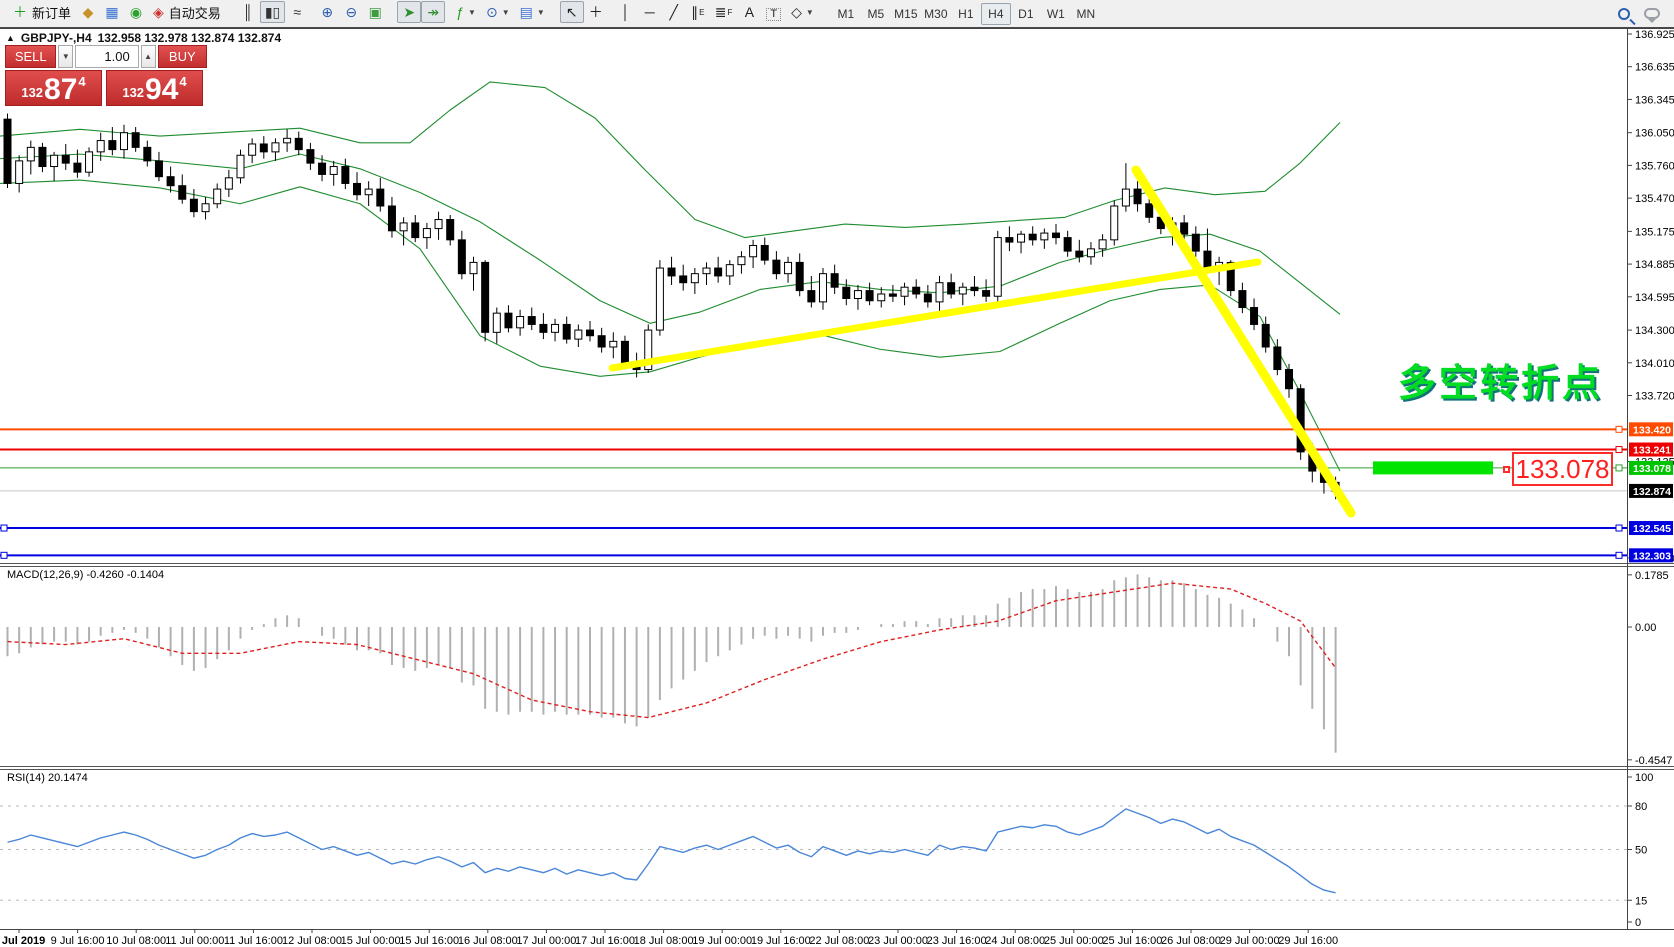 This screenshot has height=947, width=1674. I want to click on svg-text: 134.300, so click(1654, 331).